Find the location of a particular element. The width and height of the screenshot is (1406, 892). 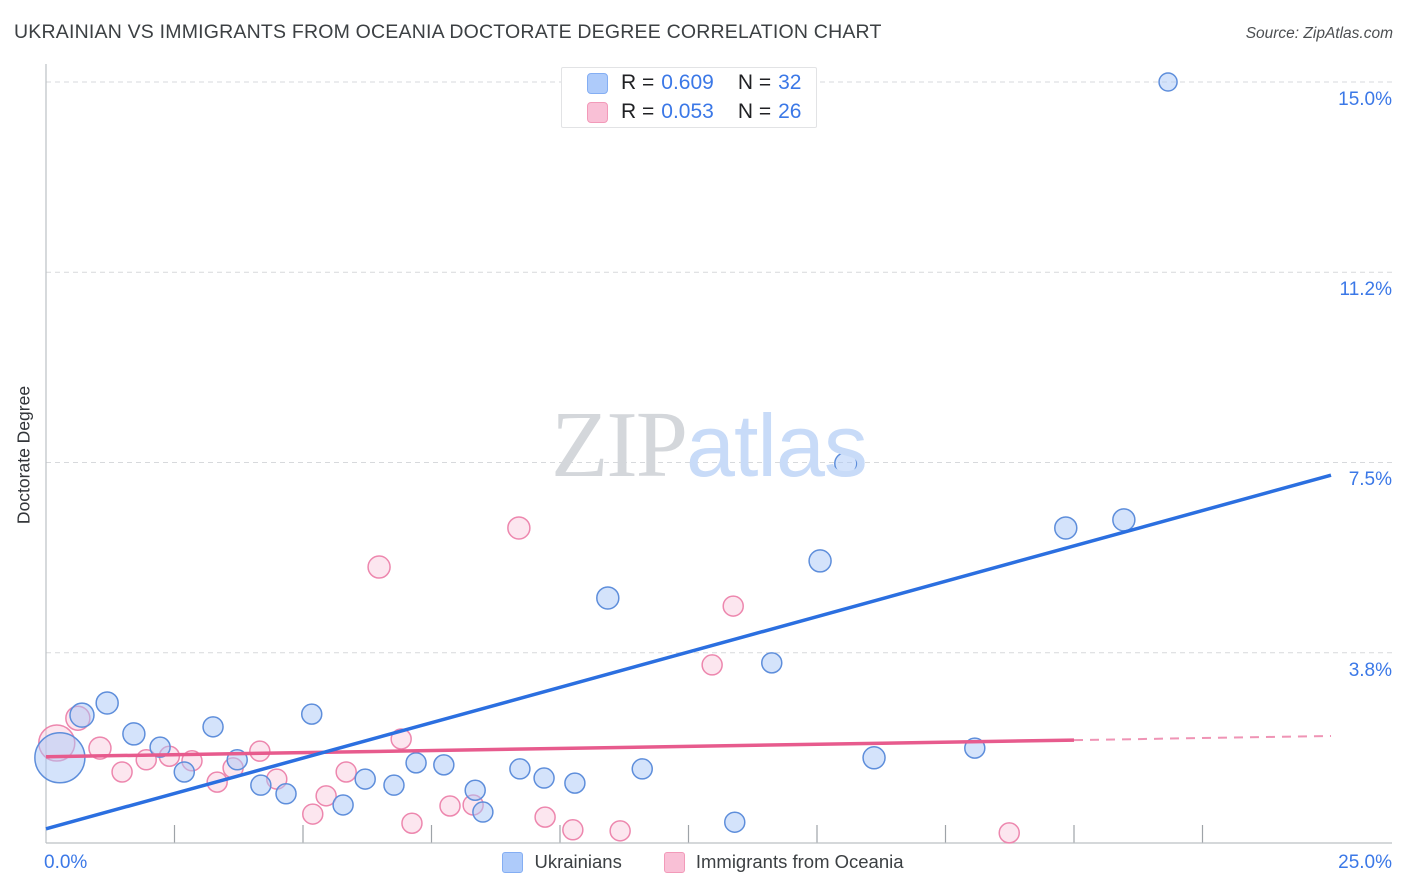

y-tick-label-15: 15.0% is located at coordinates (1365, 99).